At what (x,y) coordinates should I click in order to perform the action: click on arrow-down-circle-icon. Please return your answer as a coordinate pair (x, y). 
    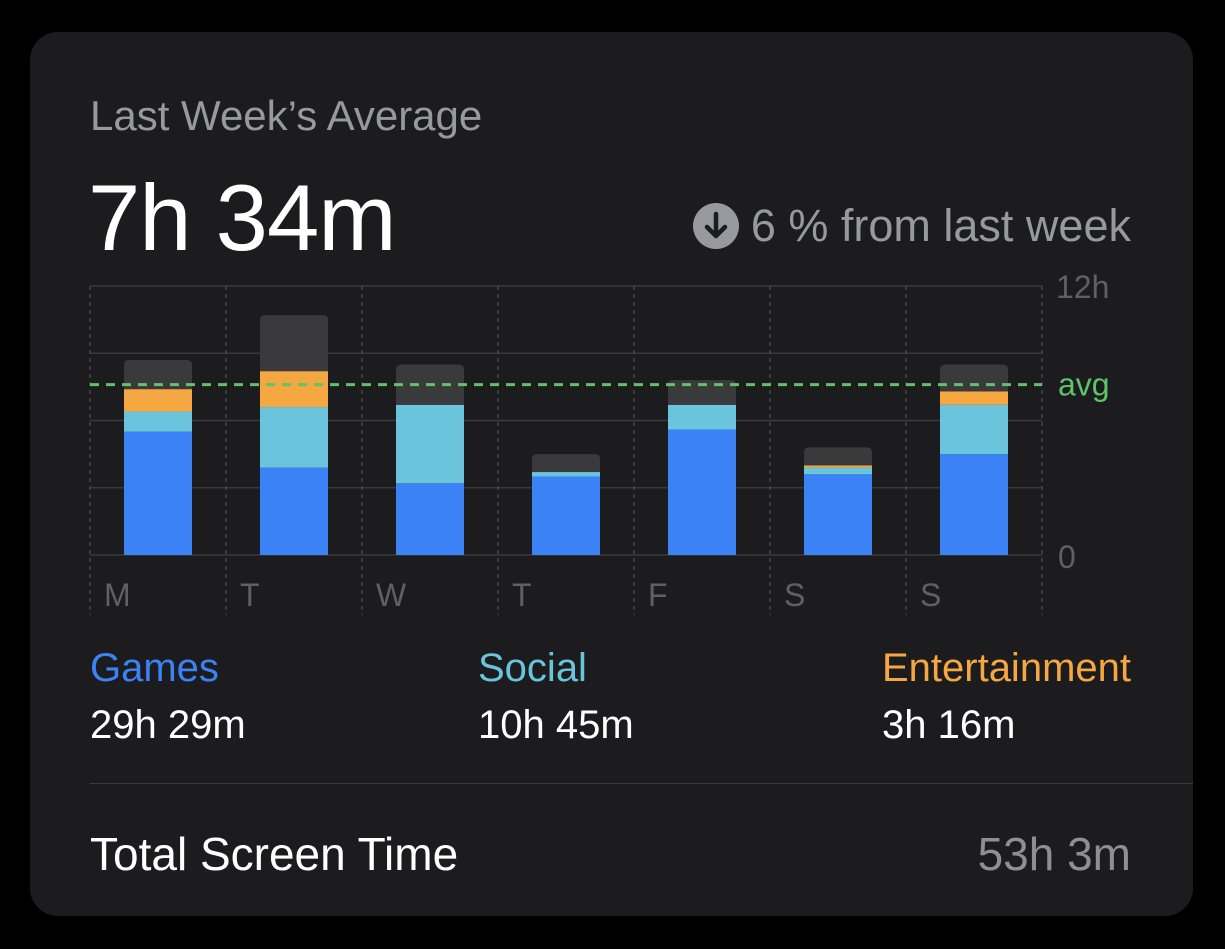
    Looking at the image, I should click on (715, 226).